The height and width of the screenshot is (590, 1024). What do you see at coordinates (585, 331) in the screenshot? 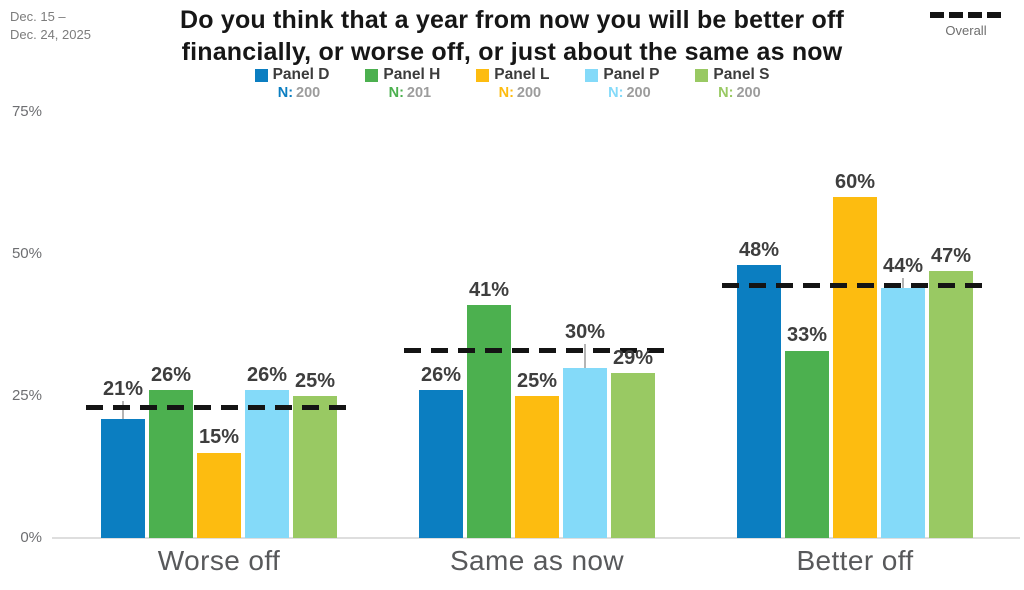
I see `bar-value-label: 30%` at bounding box center [585, 331].